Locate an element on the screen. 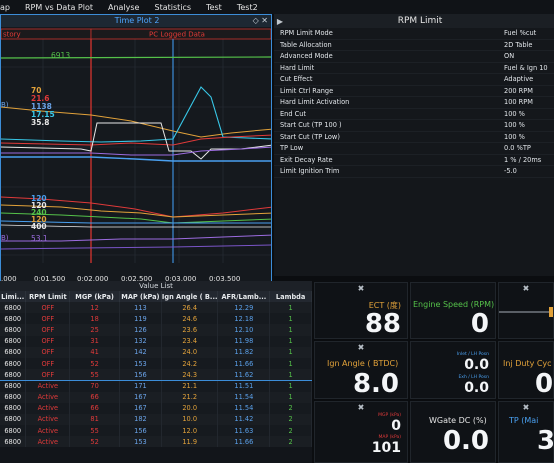  cam-position-gauge: Inlet / LH Posn 0.0 Exh / LH Posn 0.0 is located at coordinates (453, 370).